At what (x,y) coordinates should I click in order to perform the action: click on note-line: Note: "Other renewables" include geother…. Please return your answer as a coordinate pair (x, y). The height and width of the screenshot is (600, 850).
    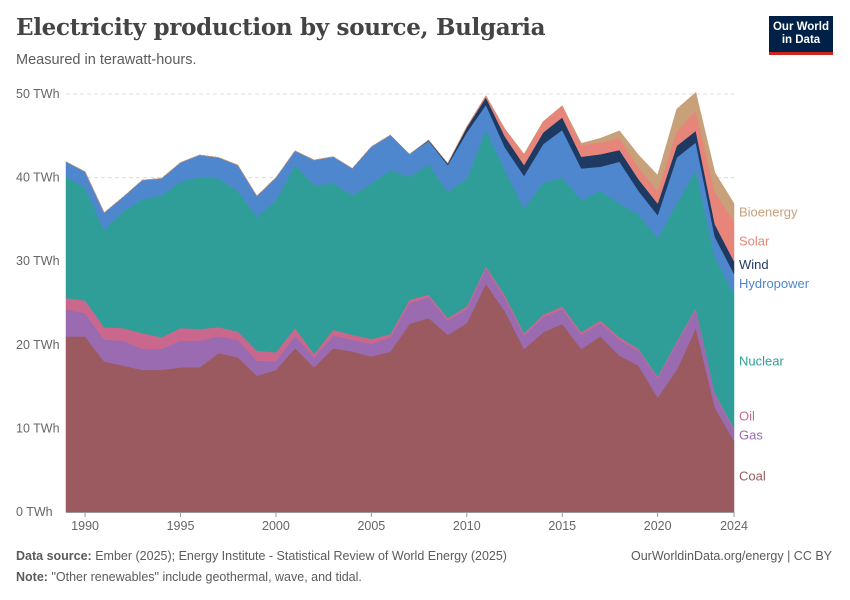
    Looking at the image, I should click on (189, 577).